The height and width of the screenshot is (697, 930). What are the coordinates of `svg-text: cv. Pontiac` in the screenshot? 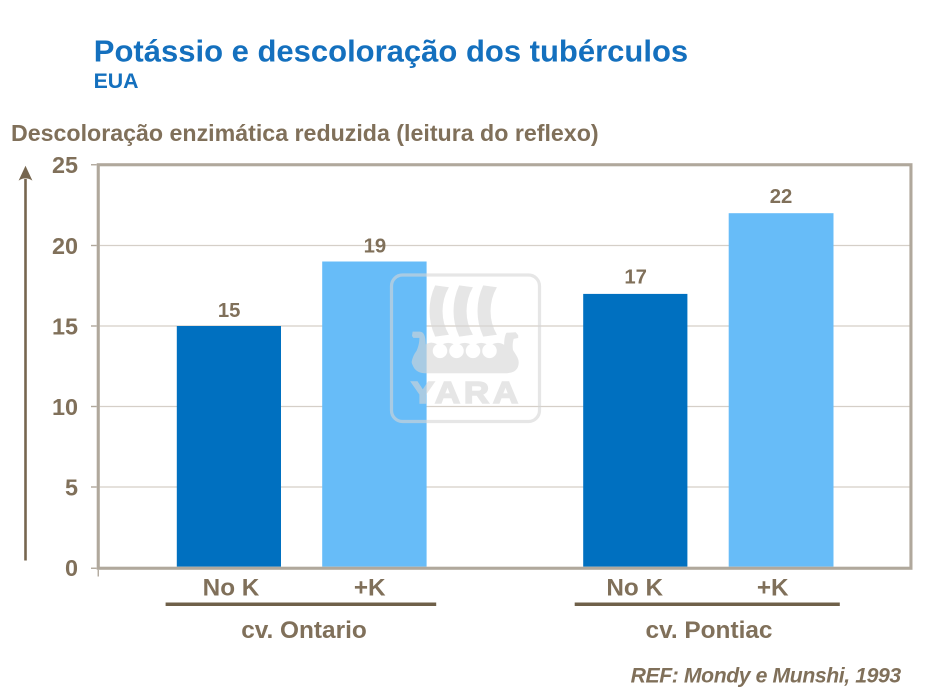 It's located at (709, 630).